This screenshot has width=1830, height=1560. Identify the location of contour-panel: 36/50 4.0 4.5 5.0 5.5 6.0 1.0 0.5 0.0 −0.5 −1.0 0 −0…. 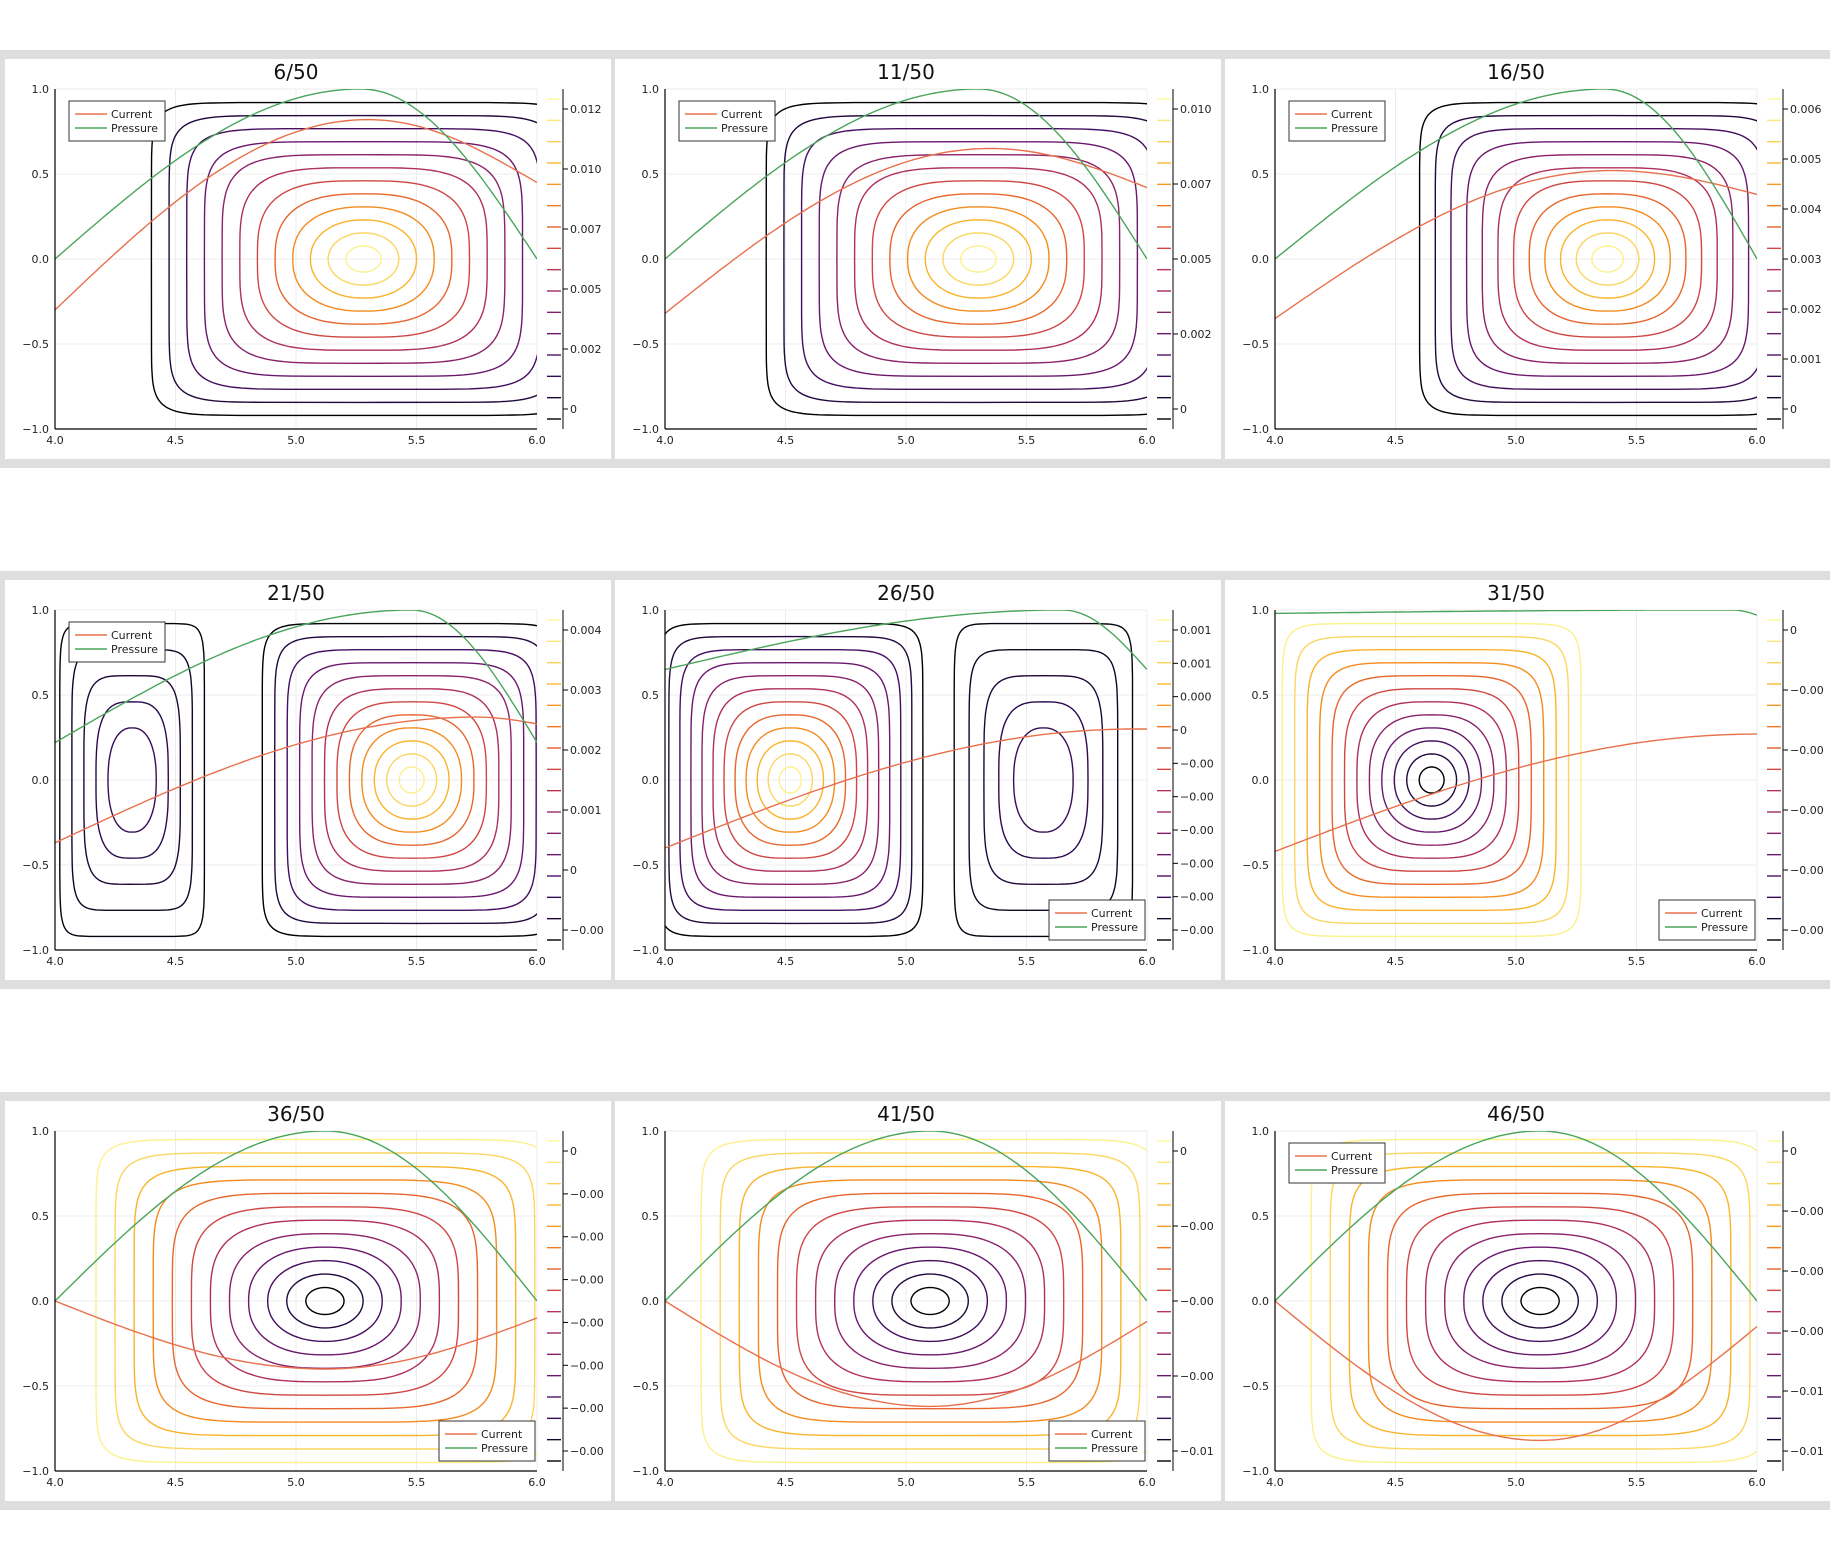
(308, 1301).